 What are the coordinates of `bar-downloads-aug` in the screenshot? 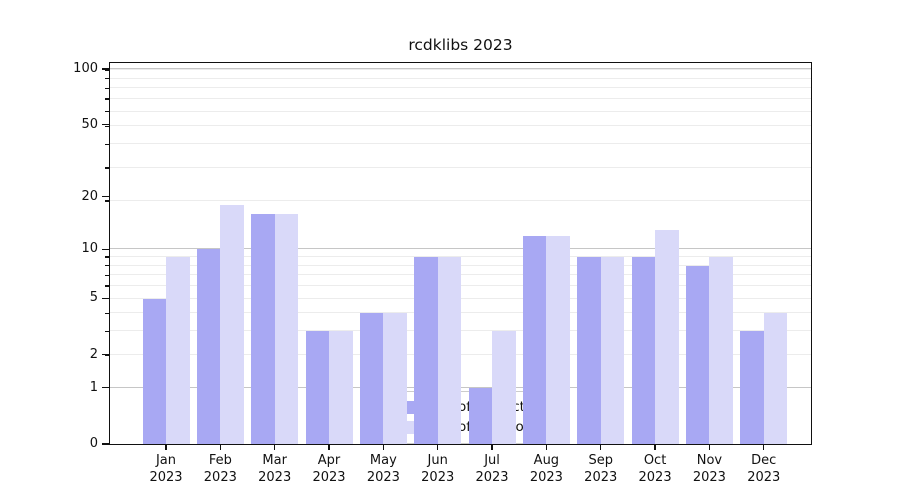 It's located at (558, 339).